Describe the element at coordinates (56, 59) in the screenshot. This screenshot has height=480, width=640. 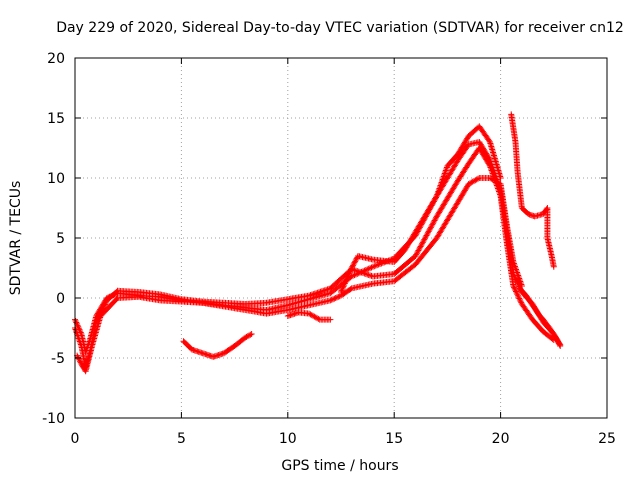
I see `y-tick-label: 20` at that location.